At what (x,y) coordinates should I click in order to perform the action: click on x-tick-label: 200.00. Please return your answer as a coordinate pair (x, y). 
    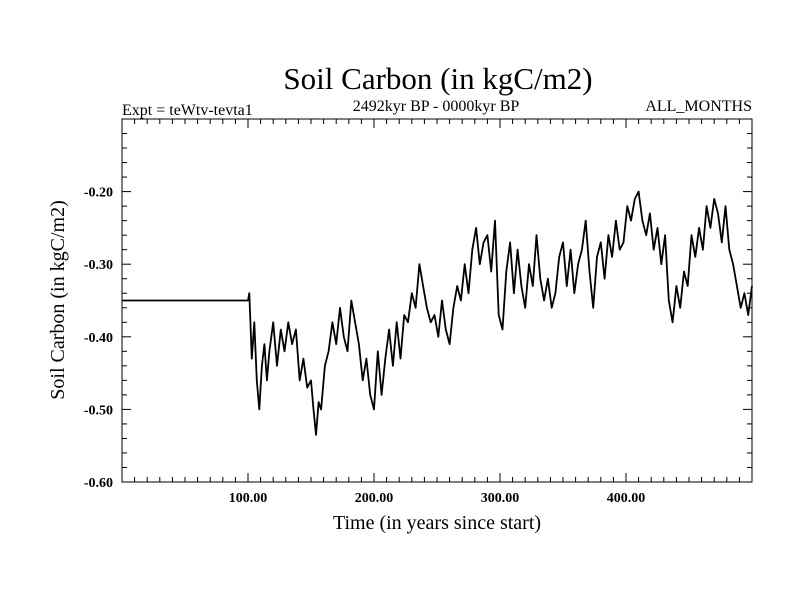
    Looking at the image, I should click on (374, 498).